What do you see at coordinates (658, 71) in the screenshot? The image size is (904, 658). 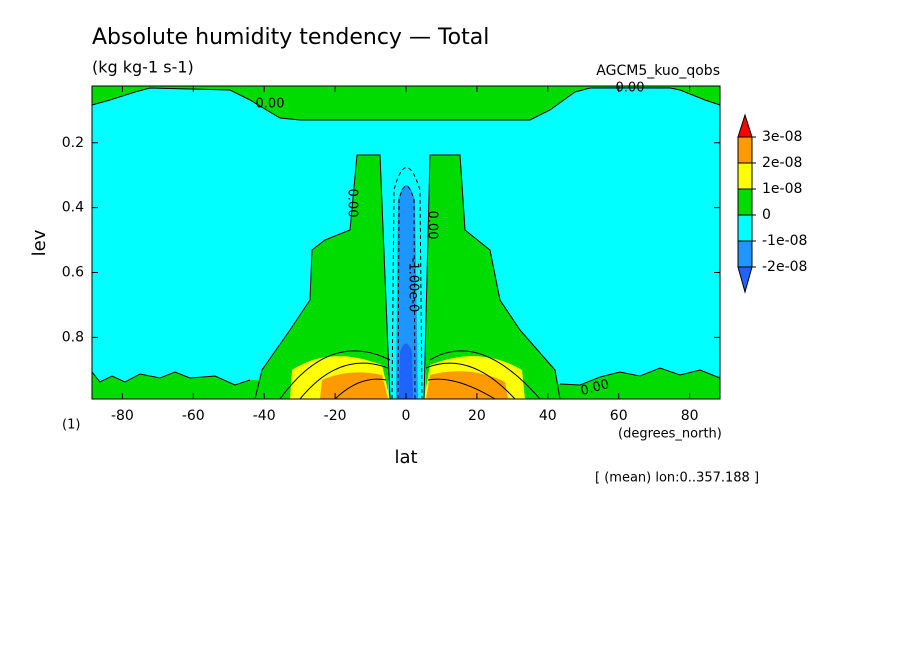 I see `dataset-label: AGCM5_kuo_qobs` at bounding box center [658, 71].